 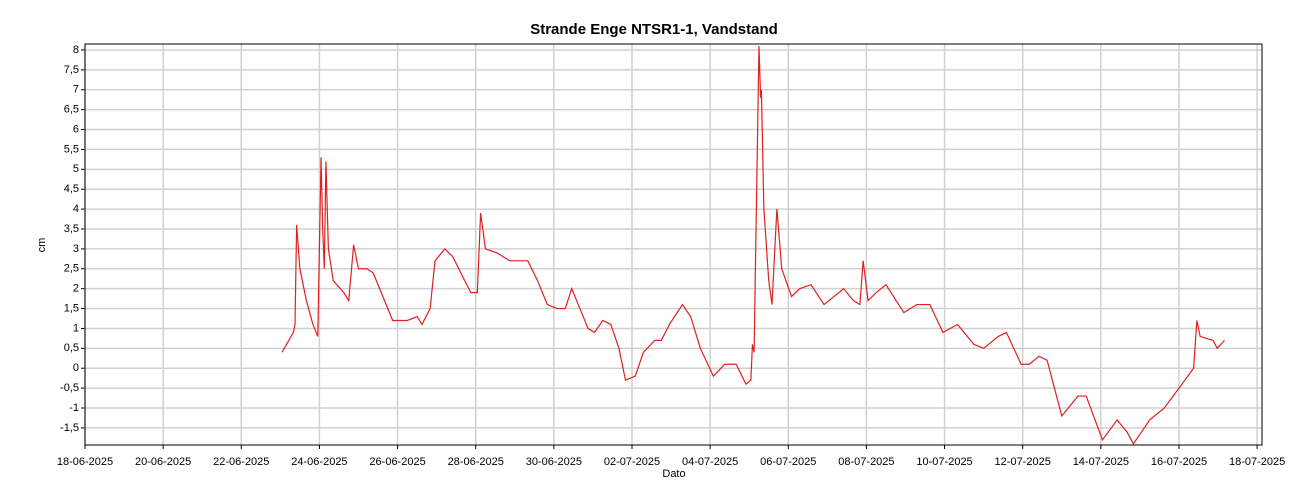 What do you see at coordinates (476, 462) in the screenshot?
I see `x-tick-label: 28-06-2025` at bounding box center [476, 462].